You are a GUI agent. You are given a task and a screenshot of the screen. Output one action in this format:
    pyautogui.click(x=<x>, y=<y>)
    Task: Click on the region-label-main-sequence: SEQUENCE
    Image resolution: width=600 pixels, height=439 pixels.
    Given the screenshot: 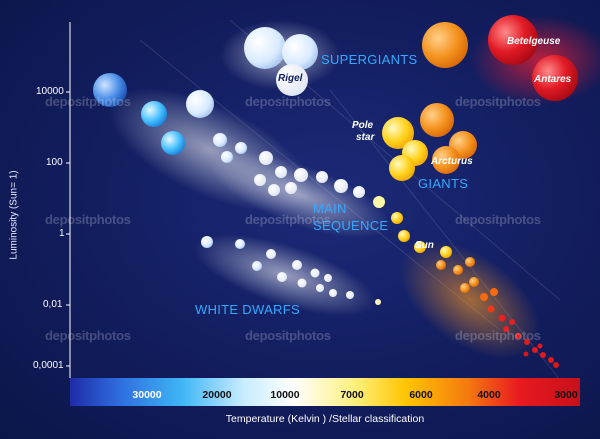 What is the action you would take?
    pyautogui.click(x=351, y=225)
    